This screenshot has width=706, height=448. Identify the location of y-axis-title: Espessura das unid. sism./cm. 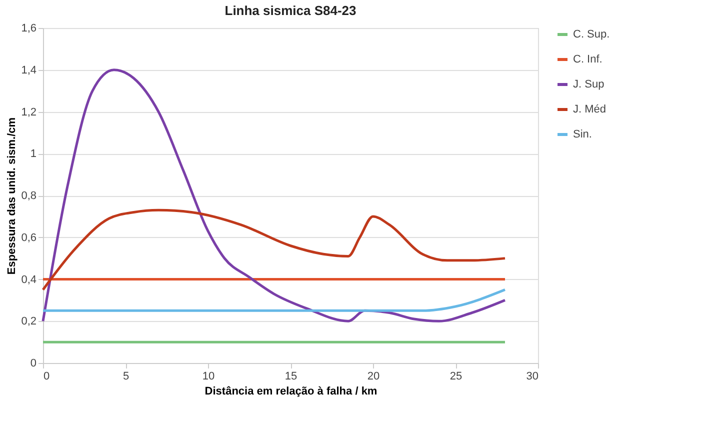
(12, 196).